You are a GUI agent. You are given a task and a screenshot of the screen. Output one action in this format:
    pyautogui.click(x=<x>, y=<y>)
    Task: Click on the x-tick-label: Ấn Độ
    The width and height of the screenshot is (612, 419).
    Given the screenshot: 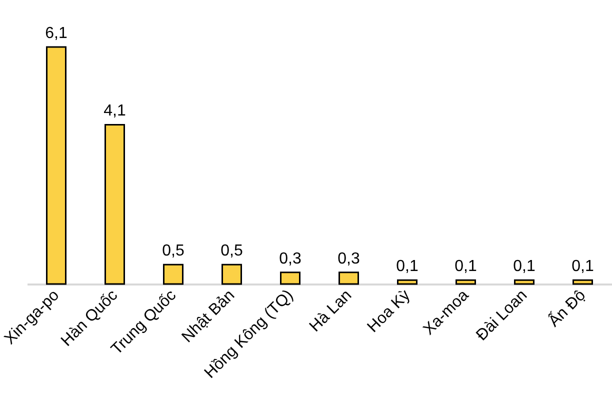 What is the action you would take?
    pyautogui.click(x=567, y=307)
    